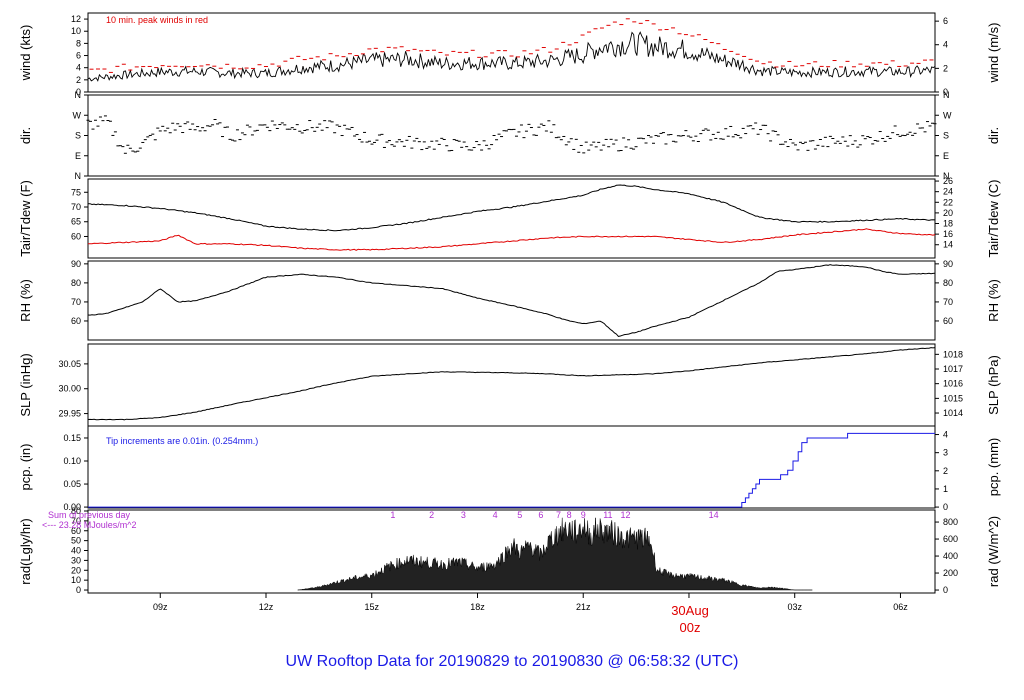 Image resolution: width=1024 pixels, height=700 pixels. Describe the element at coordinates (69, 414) in the screenshot. I see `y-tick-label-left: 29.95` at that location.